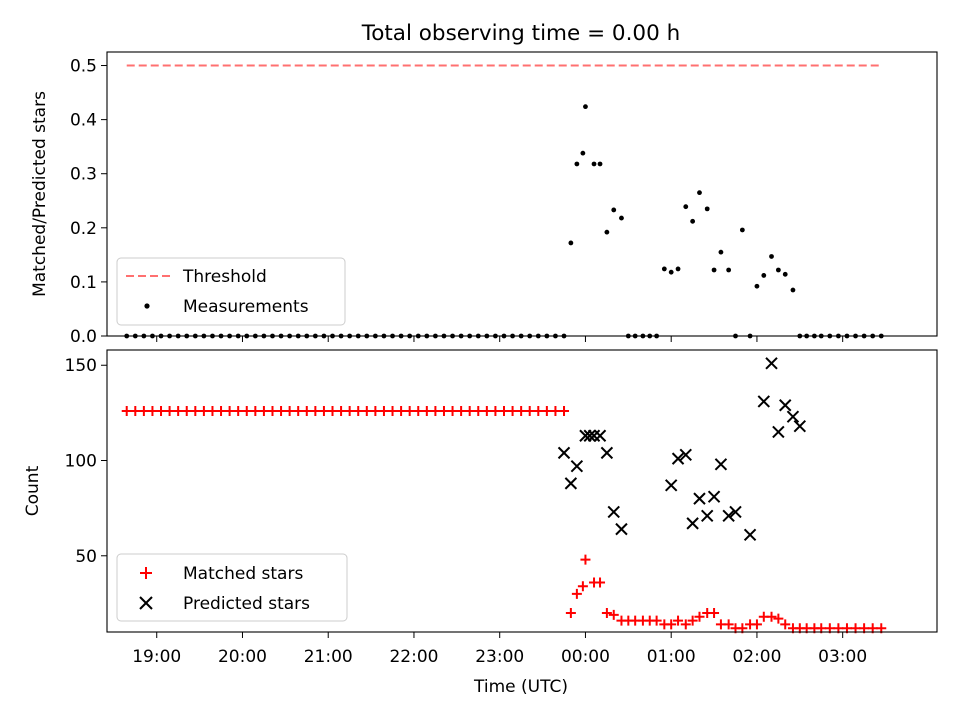 The width and height of the screenshot is (960, 720). I want to click on ratio-y-tick-label: 0.3, so click(83, 175).